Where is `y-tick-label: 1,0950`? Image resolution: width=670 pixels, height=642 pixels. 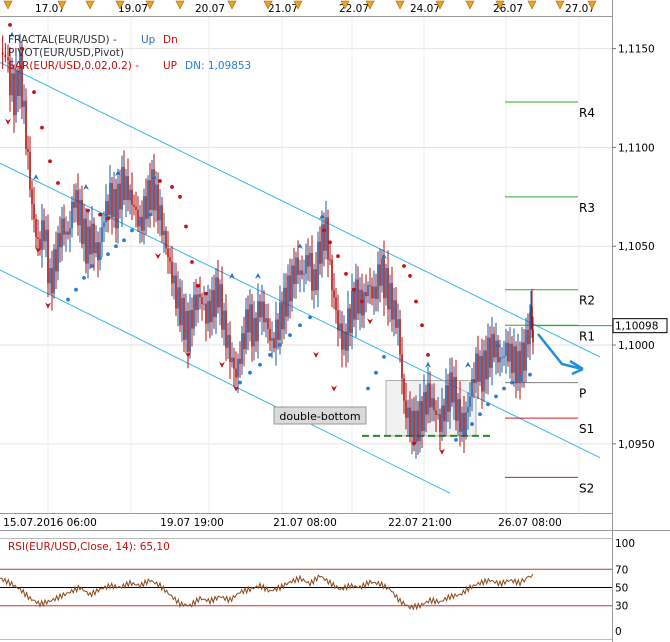
y-tick-label: 1,0950 is located at coordinates (636, 445).